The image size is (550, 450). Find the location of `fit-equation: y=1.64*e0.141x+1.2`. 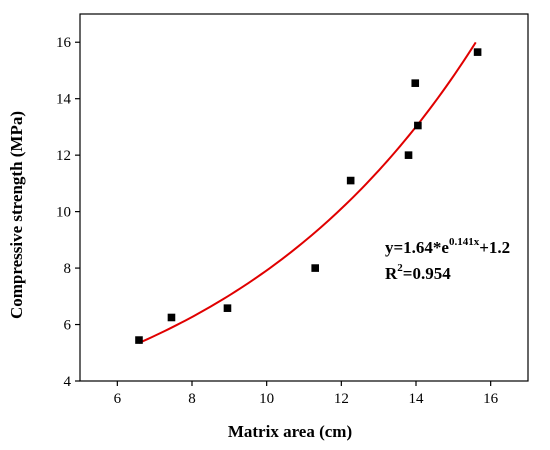

fit-equation: y=1.64*e0.141x+1.2 is located at coordinates (447, 246).